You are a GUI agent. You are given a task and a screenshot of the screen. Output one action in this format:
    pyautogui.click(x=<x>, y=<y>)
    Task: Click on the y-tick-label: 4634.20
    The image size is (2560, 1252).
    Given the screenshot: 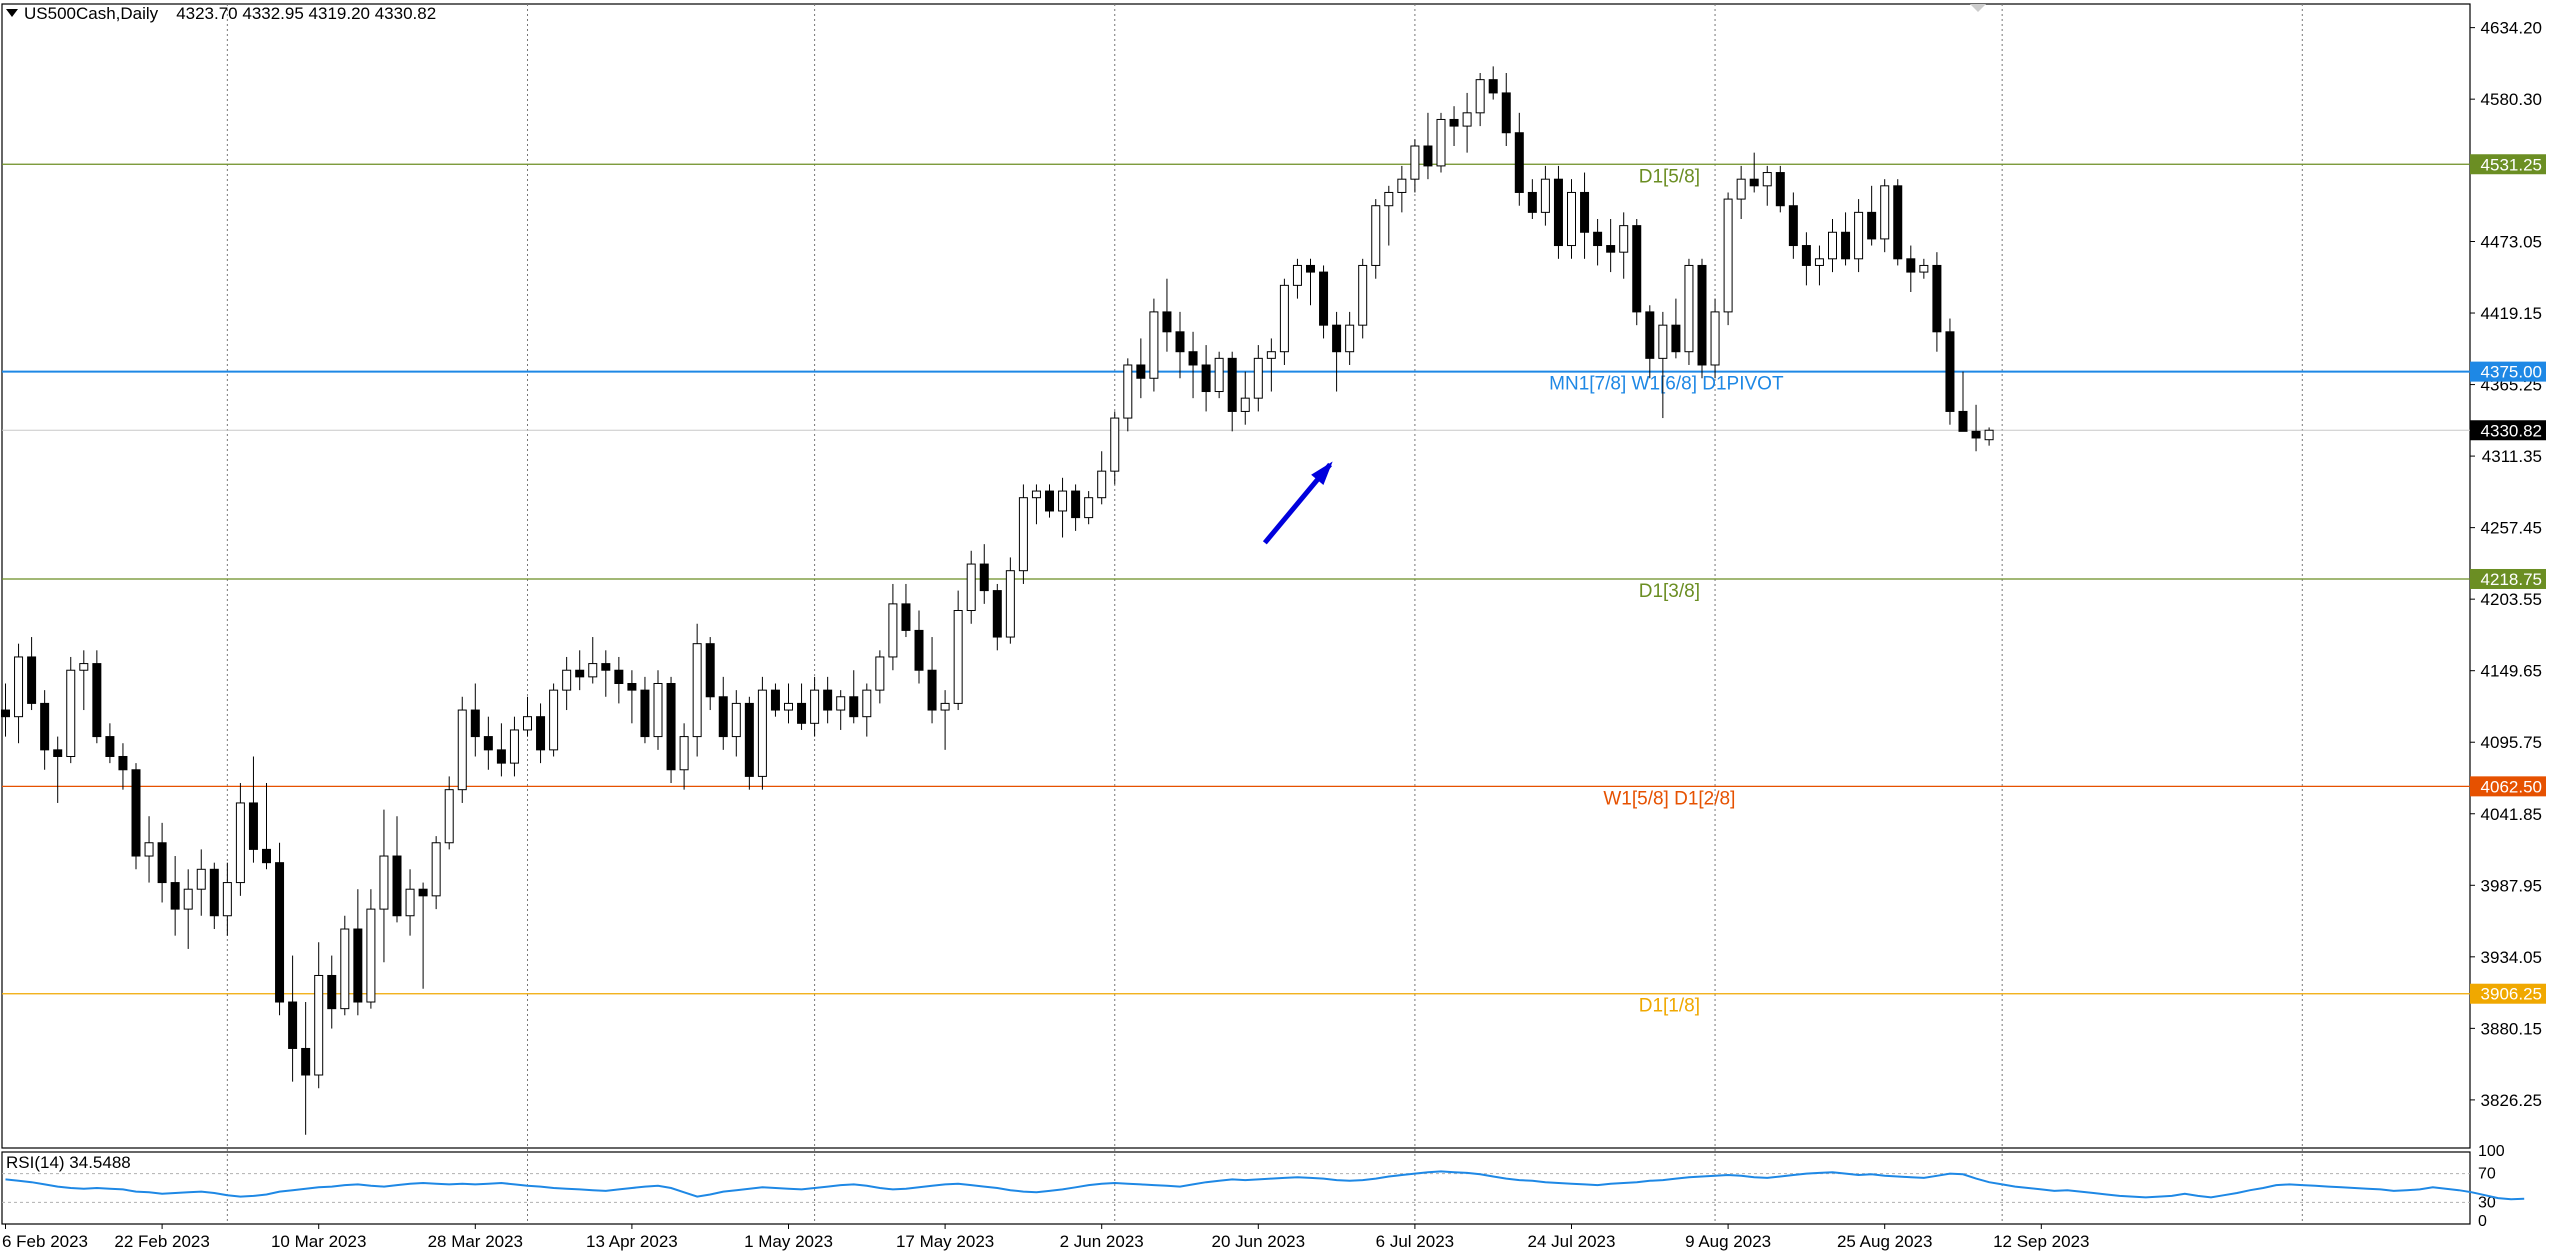 What is the action you would take?
    pyautogui.click(x=2511, y=28)
    